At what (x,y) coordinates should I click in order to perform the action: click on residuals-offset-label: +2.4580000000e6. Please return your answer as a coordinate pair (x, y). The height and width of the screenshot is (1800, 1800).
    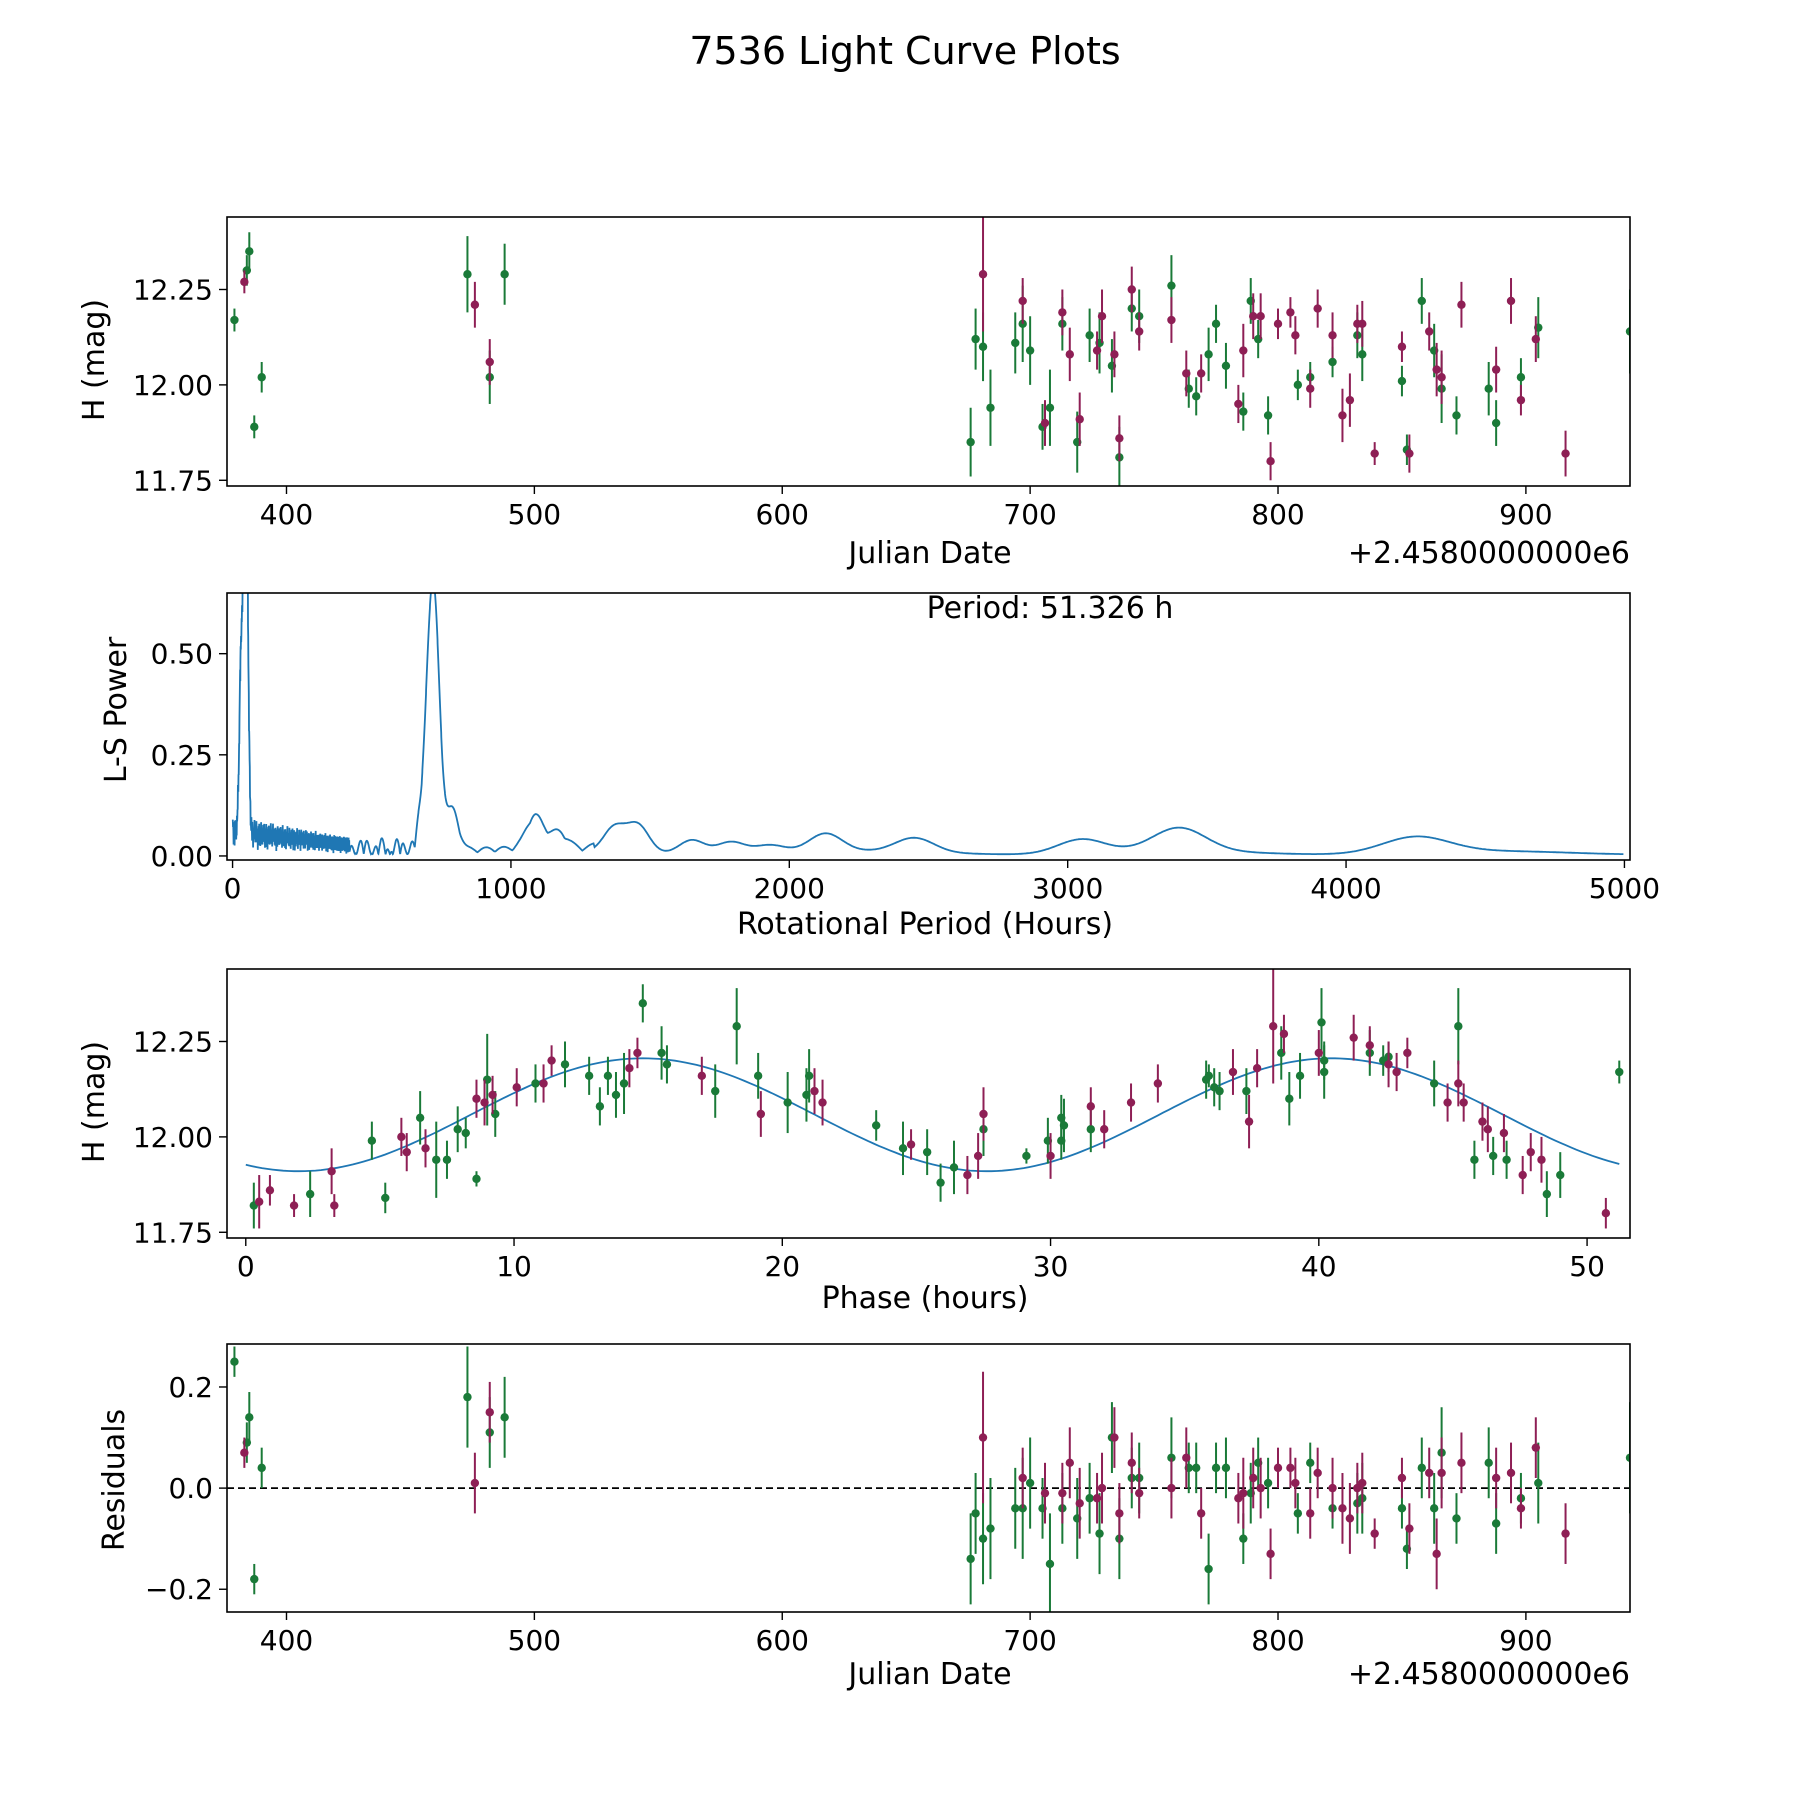
    Looking at the image, I should click on (1489, 1674).